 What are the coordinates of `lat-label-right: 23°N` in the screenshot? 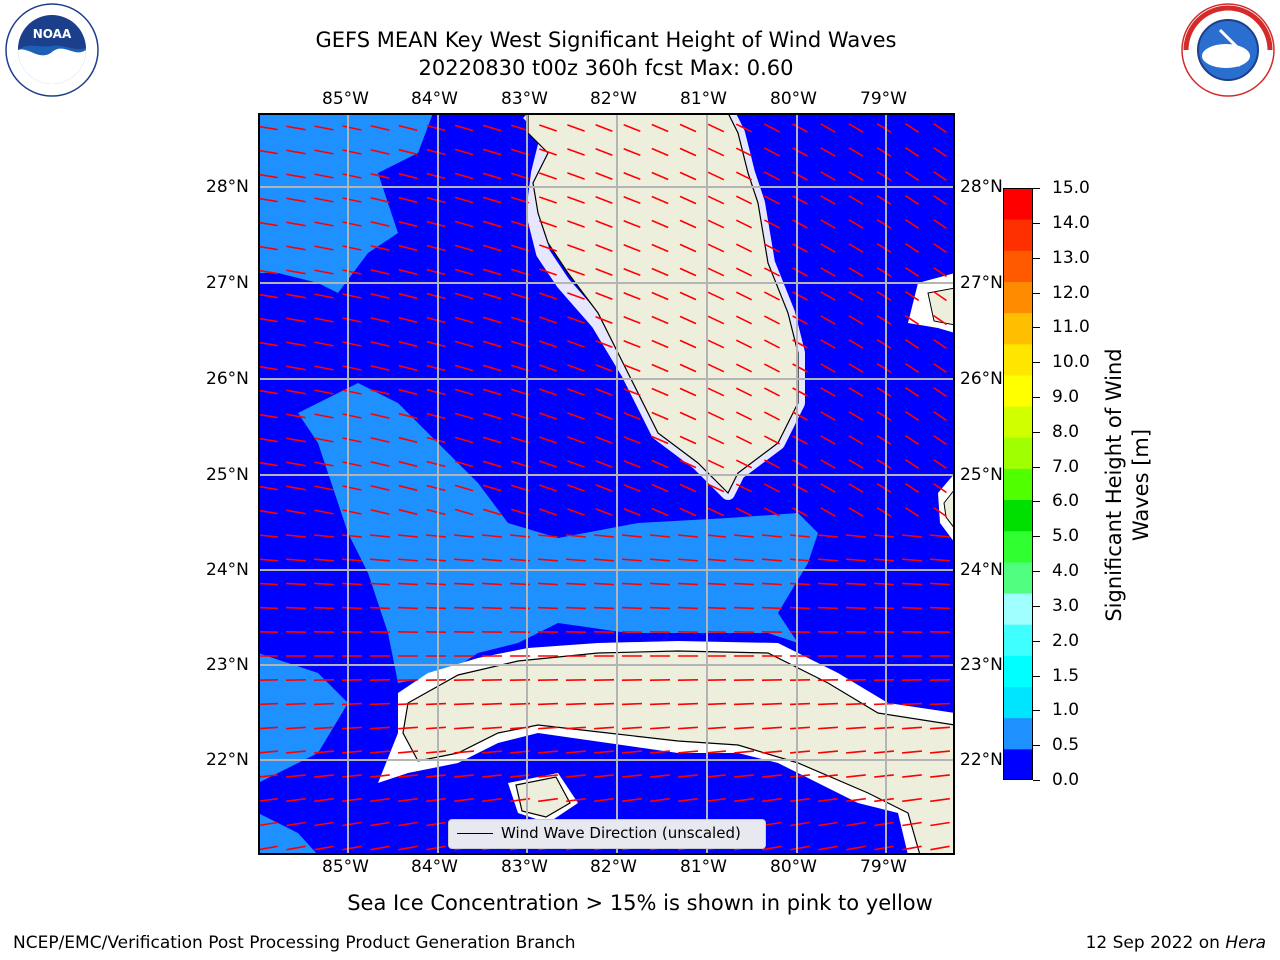 It's located at (981, 665).